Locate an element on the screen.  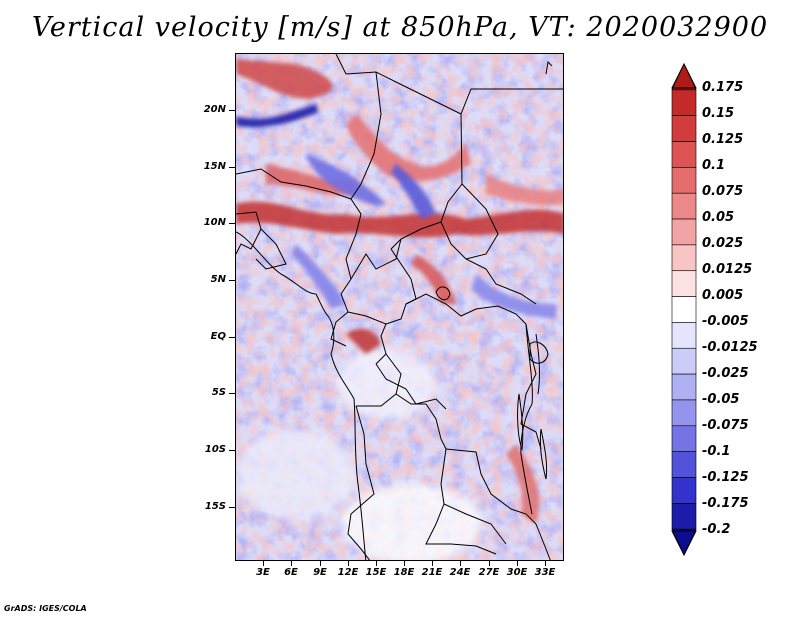
lat-label: 10N is located at coordinates (214, 222).